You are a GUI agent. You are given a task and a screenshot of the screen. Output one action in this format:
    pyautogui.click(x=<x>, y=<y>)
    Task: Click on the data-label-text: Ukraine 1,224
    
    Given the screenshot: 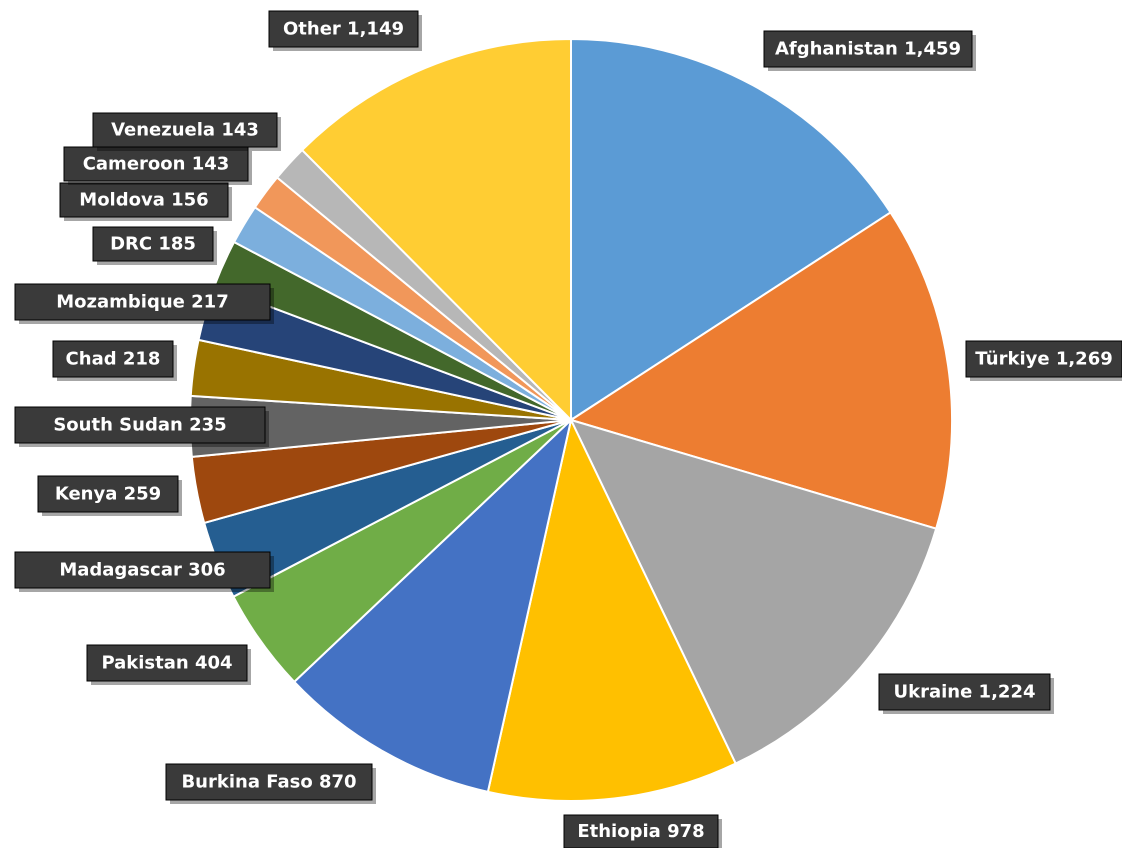 What is the action you would take?
    pyautogui.click(x=964, y=692)
    